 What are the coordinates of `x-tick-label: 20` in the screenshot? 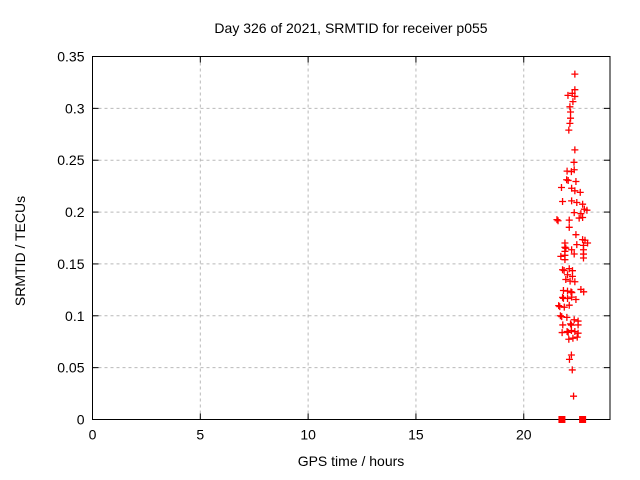 It's located at (524, 435).